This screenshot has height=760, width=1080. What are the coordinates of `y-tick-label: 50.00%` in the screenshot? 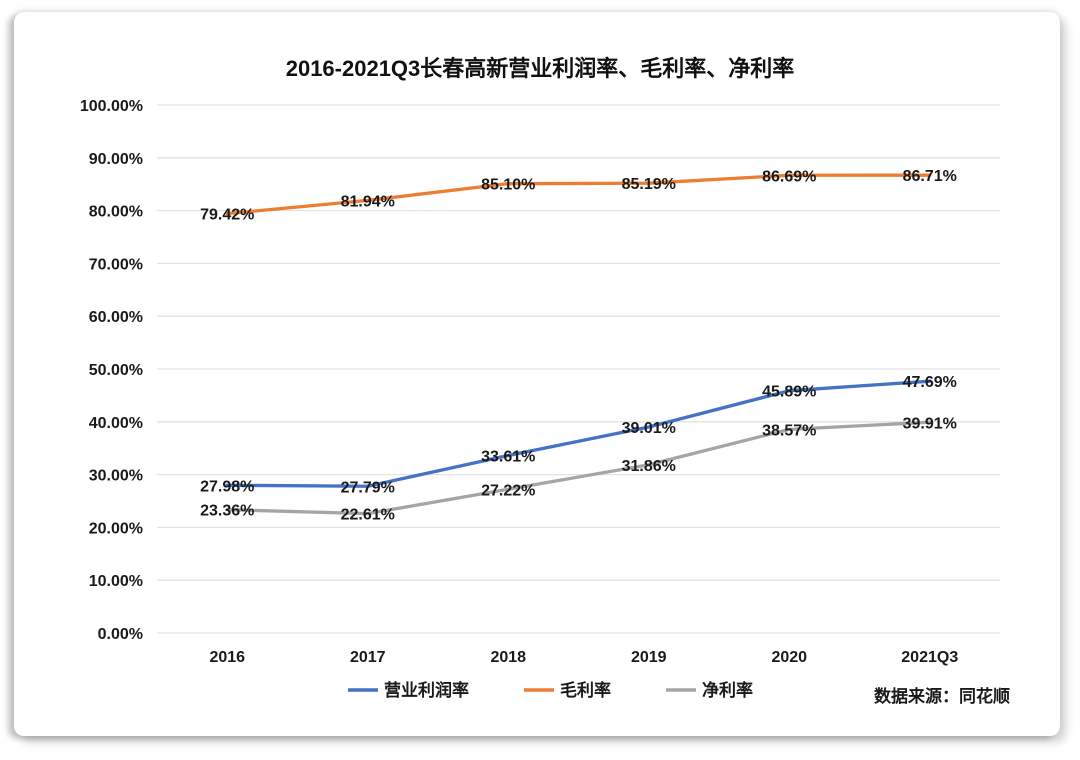 It's located at (116, 370).